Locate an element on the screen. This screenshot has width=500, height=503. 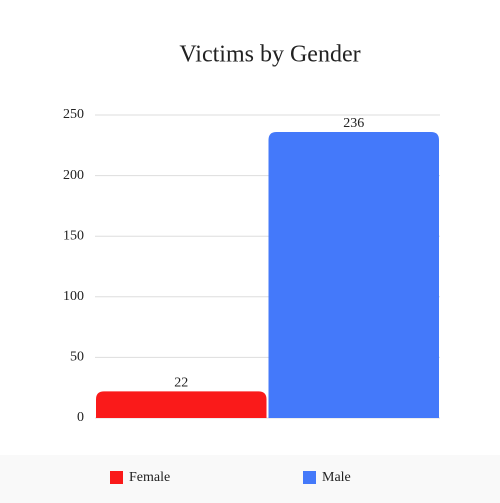
y-tick-label: 200 is located at coordinates (73, 175).